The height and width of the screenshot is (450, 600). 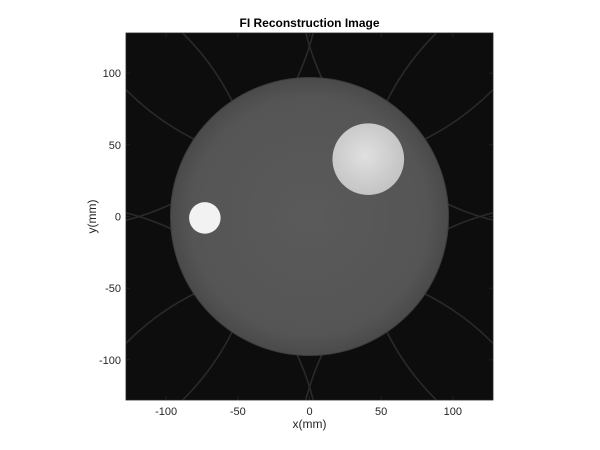 I want to click on x-tick-label: -50, so click(x=238, y=412).